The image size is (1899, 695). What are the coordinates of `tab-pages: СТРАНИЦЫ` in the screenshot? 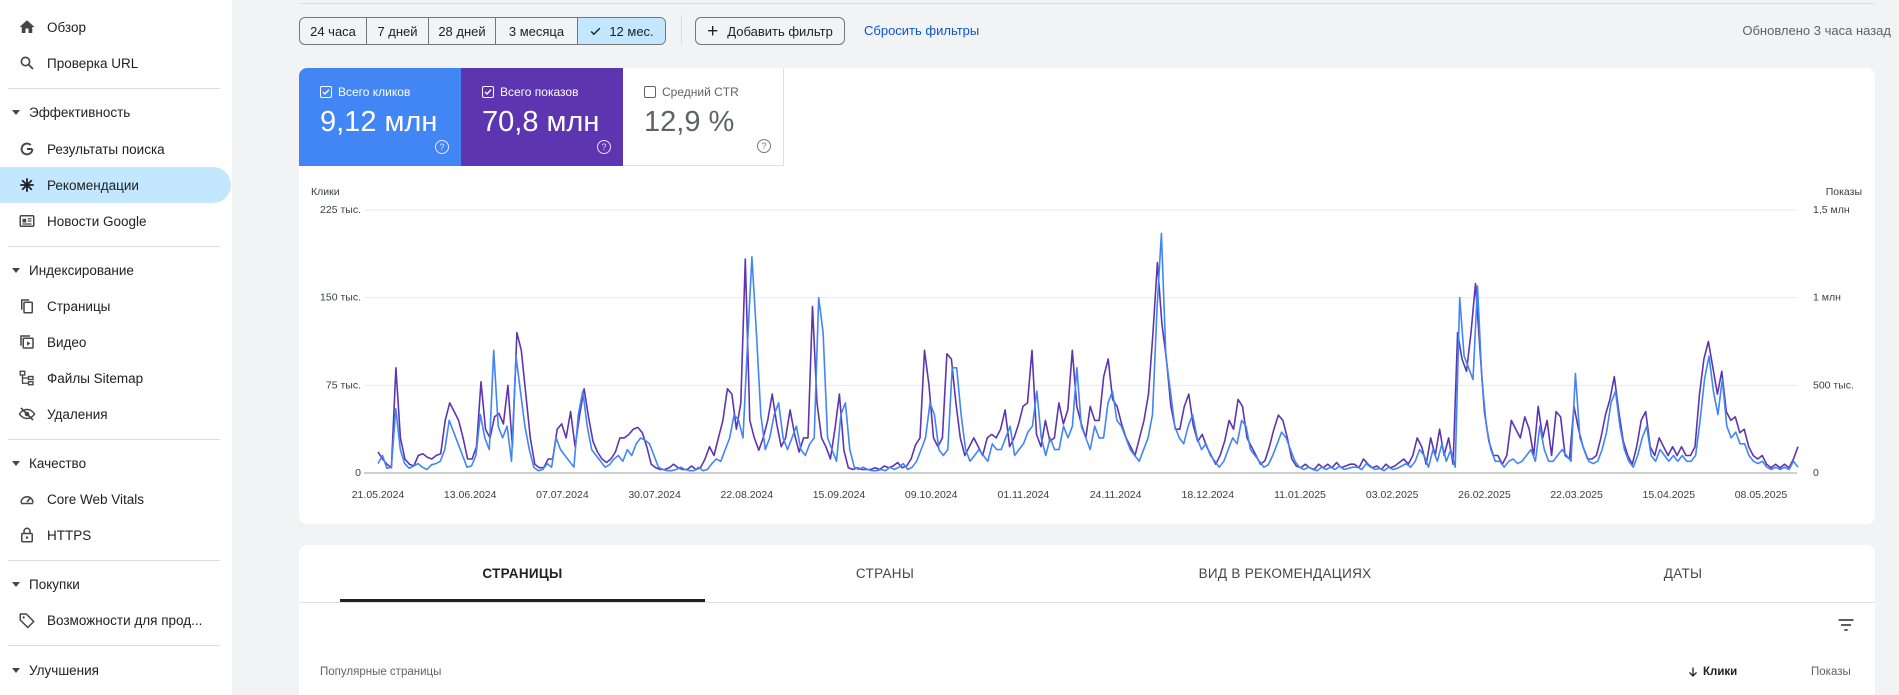 It's located at (522, 573).